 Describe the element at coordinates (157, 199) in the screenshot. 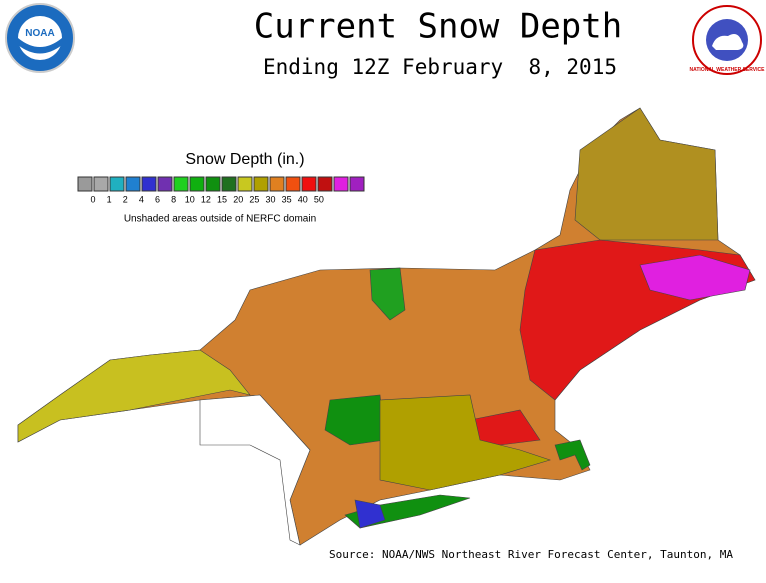

I see `legend-label: 6` at that location.